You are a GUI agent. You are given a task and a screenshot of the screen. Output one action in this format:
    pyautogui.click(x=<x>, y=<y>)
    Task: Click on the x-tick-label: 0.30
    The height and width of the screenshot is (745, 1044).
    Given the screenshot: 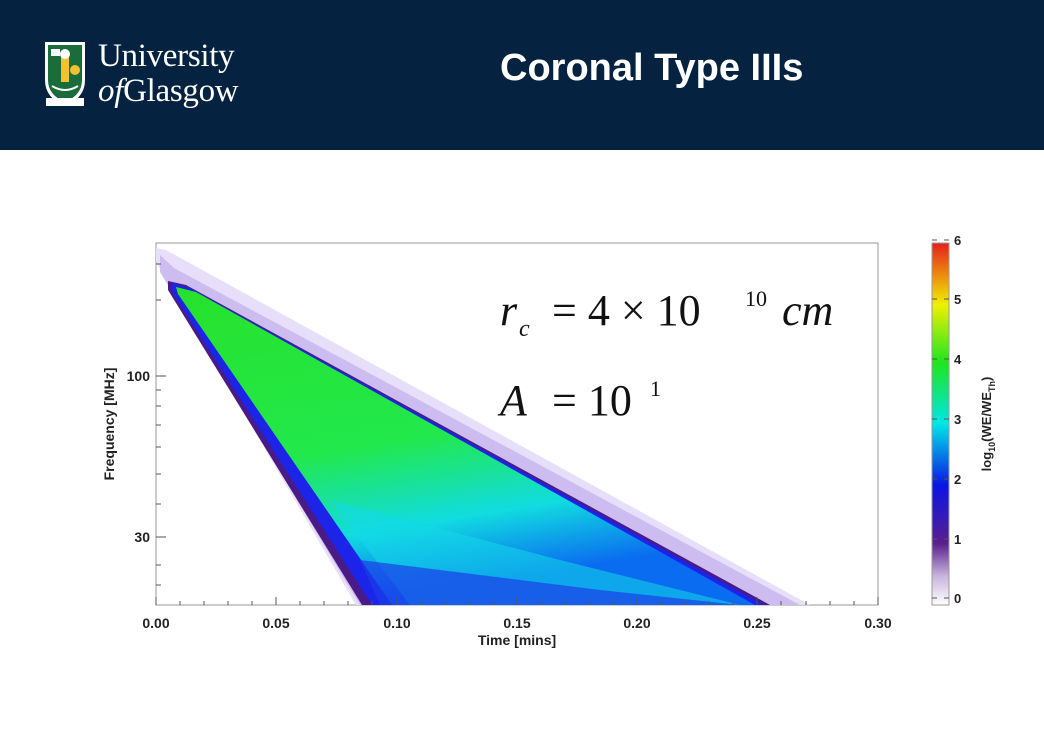 What is the action you would take?
    pyautogui.click(x=877, y=623)
    